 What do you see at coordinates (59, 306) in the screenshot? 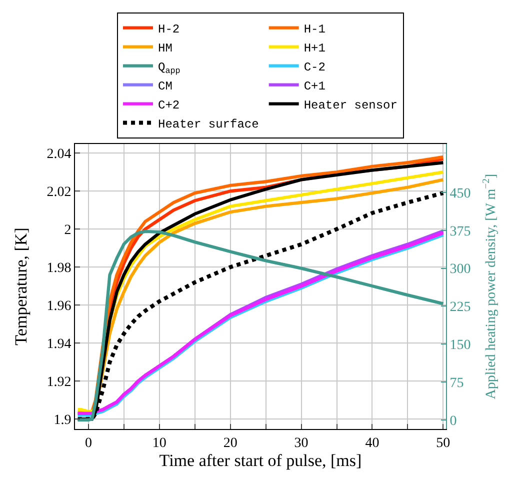
I see `y-tick-label: 1.96` at bounding box center [59, 306].